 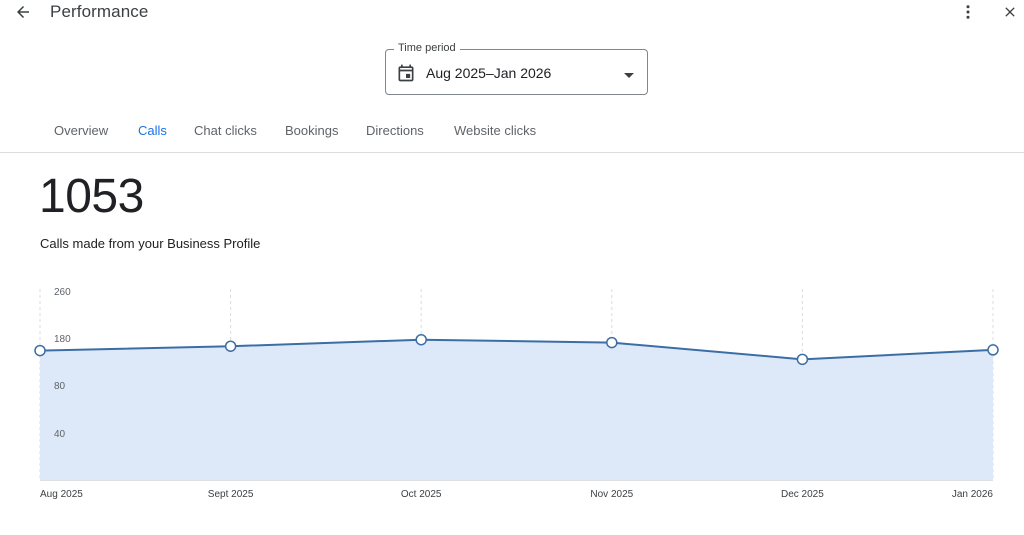 What do you see at coordinates (495, 130) in the screenshot?
I see `tab-website-clicks: Website clicks` at bounding box center [495, 130].